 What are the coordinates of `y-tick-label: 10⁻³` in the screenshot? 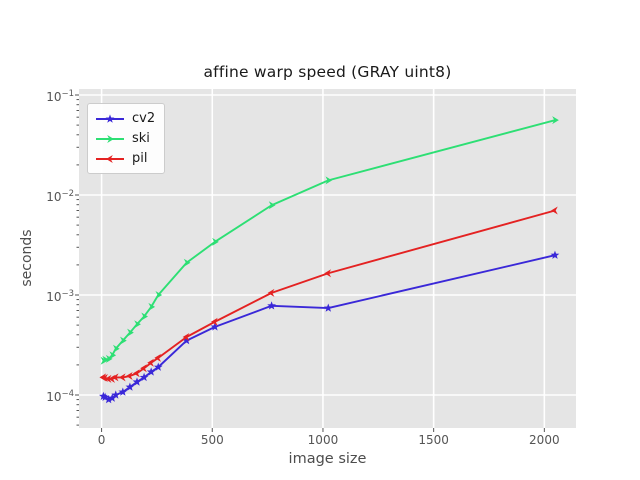 It's located at (60, 296).